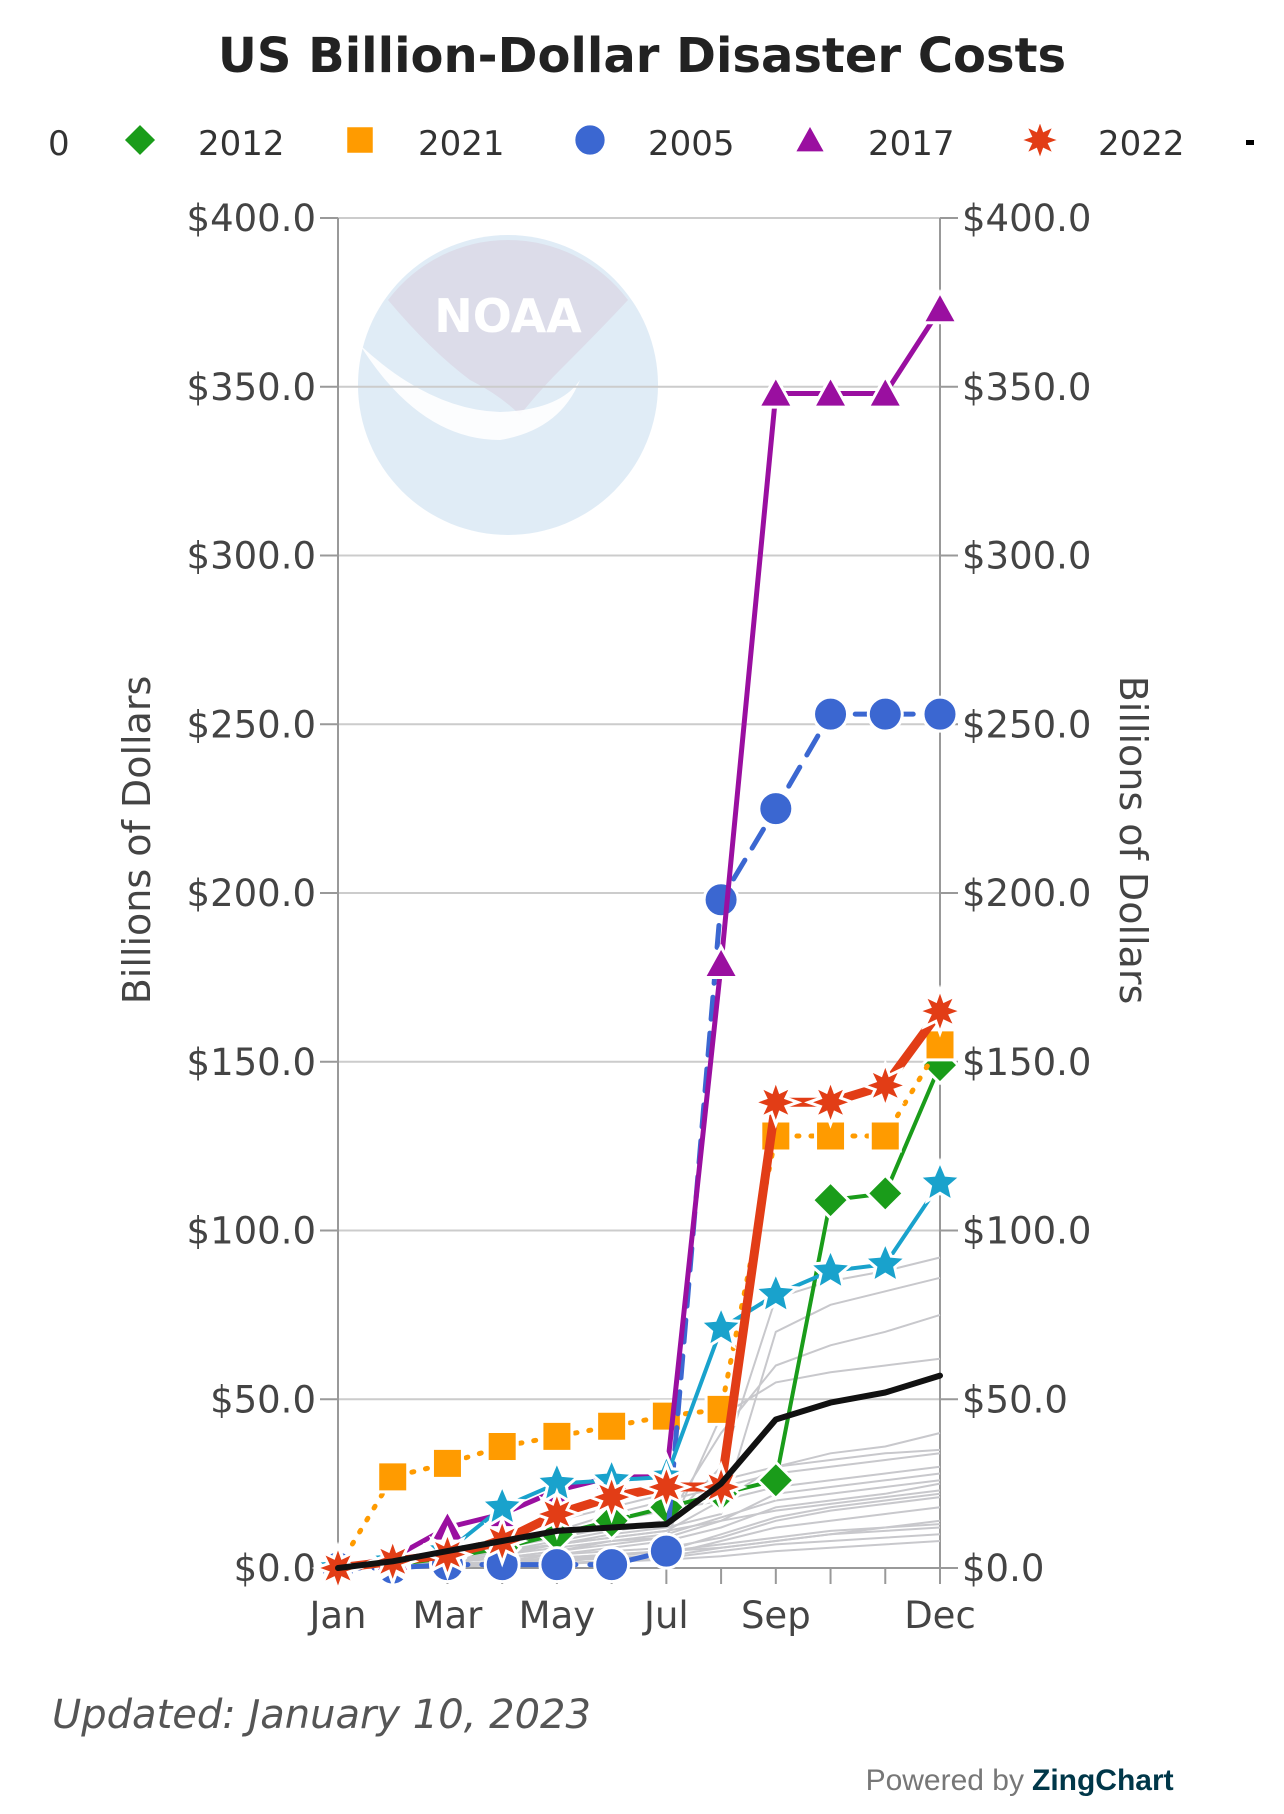  I want to click on x-tick-label: Jul, so click(665, 1615).